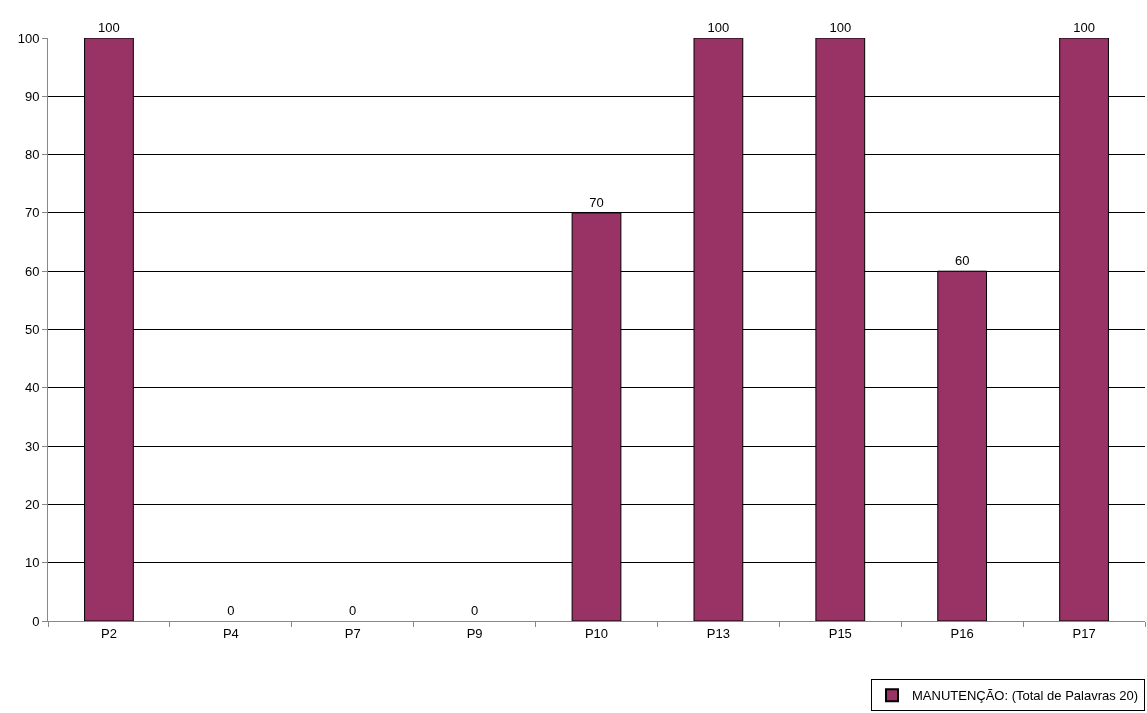  Describe the element at coordinates (352, 633) in the screenshot. I see `x-tick-label: P7` at that location.